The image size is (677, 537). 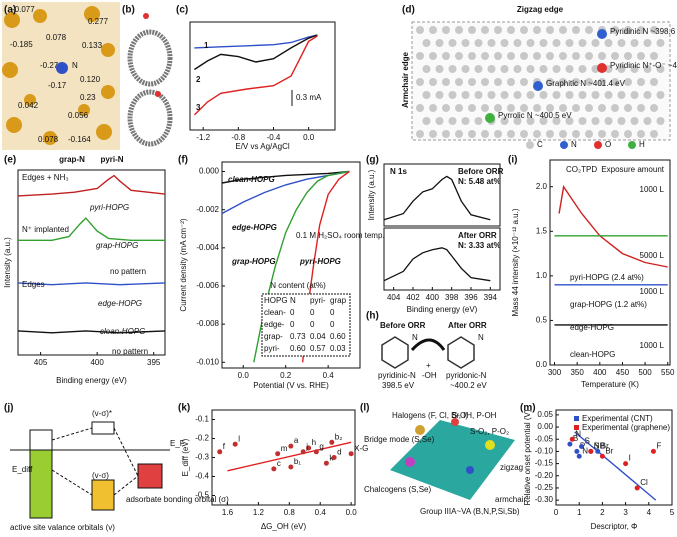 What do you see at coordinates (652, 189) in the screenshot?
I see `amount: 1000 L` at bounding box center [652, 189].